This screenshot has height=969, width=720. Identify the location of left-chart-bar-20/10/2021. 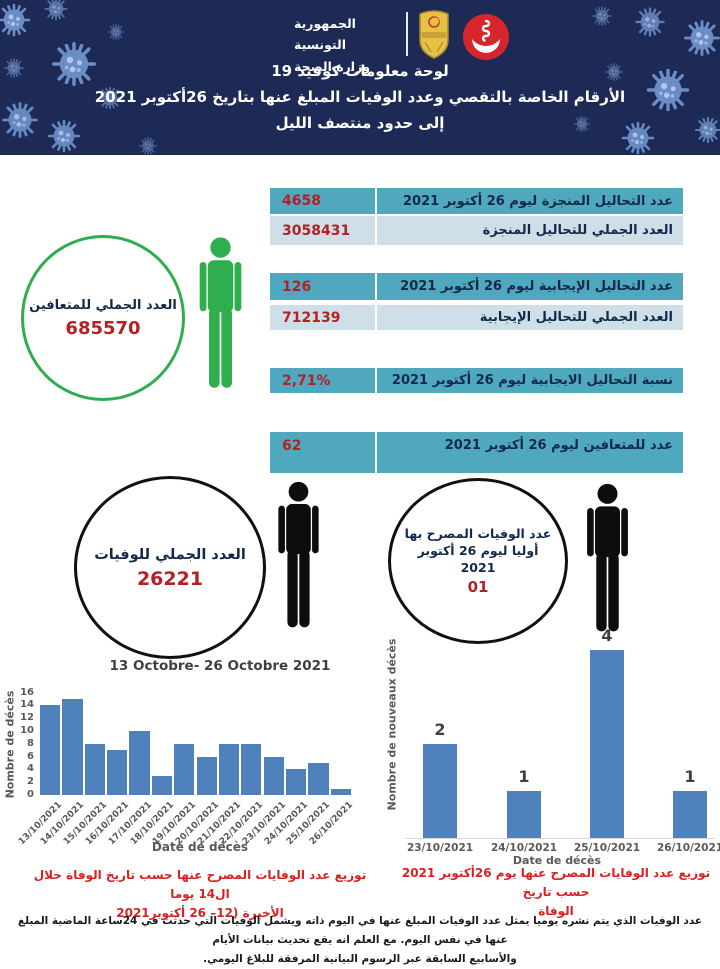
(206, 775).